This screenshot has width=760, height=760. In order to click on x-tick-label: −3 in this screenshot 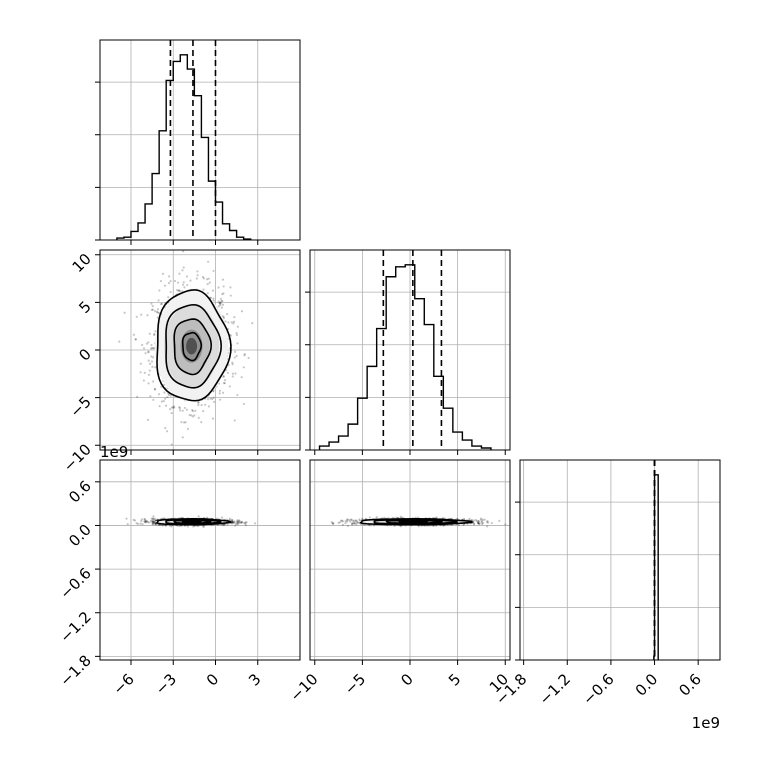, I will do `click(166, 684)`.